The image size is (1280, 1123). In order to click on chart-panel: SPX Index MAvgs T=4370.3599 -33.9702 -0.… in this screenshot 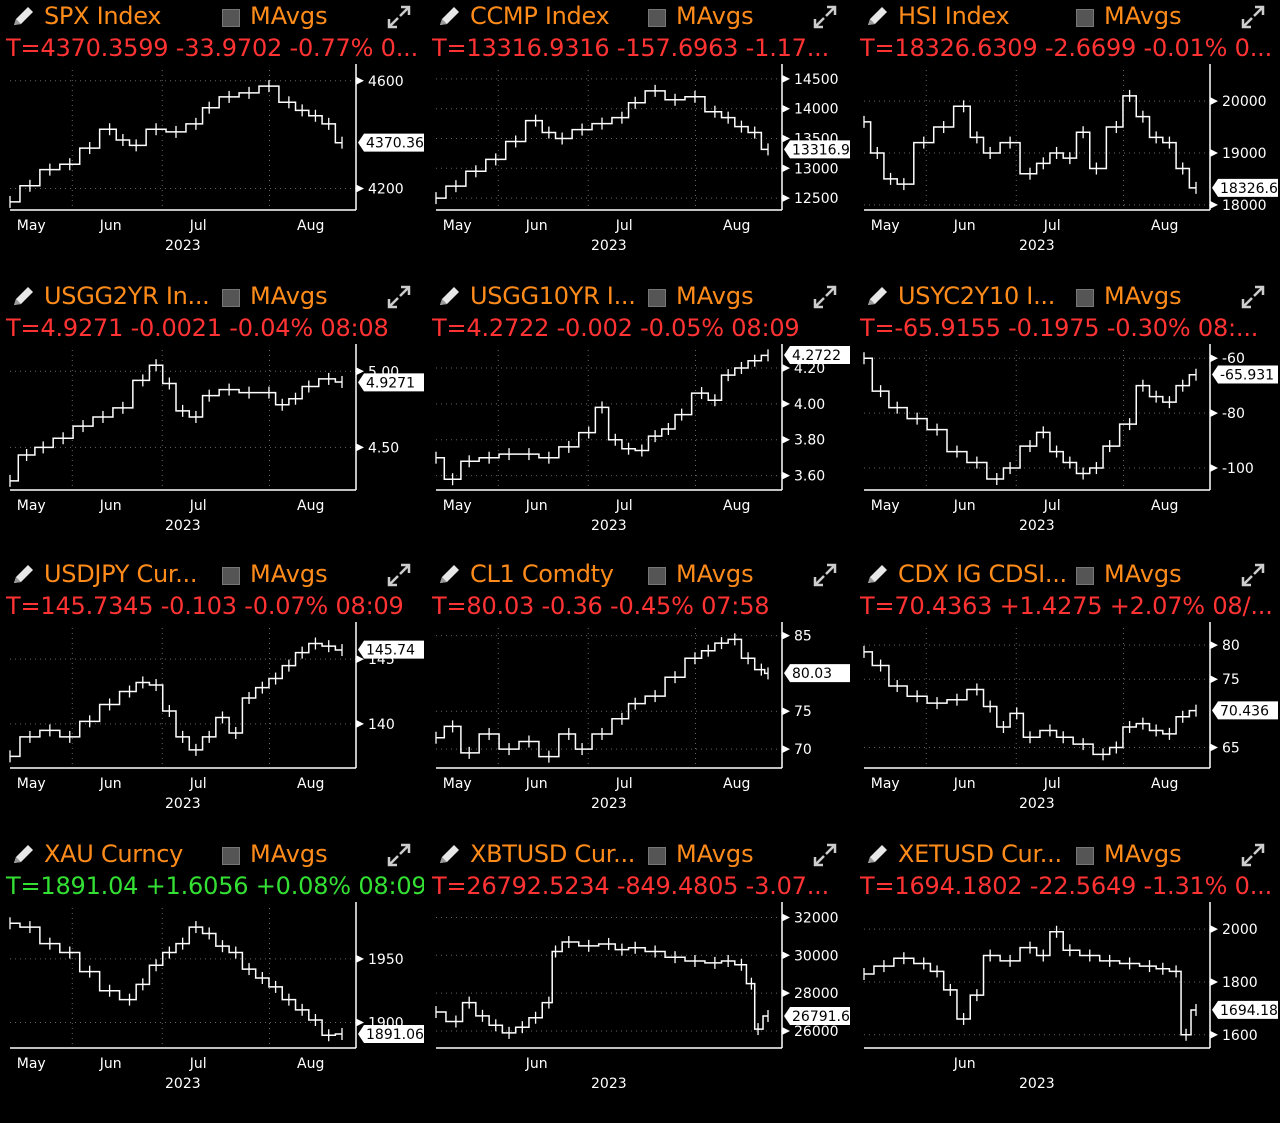, I will do `click(215, 138)`.